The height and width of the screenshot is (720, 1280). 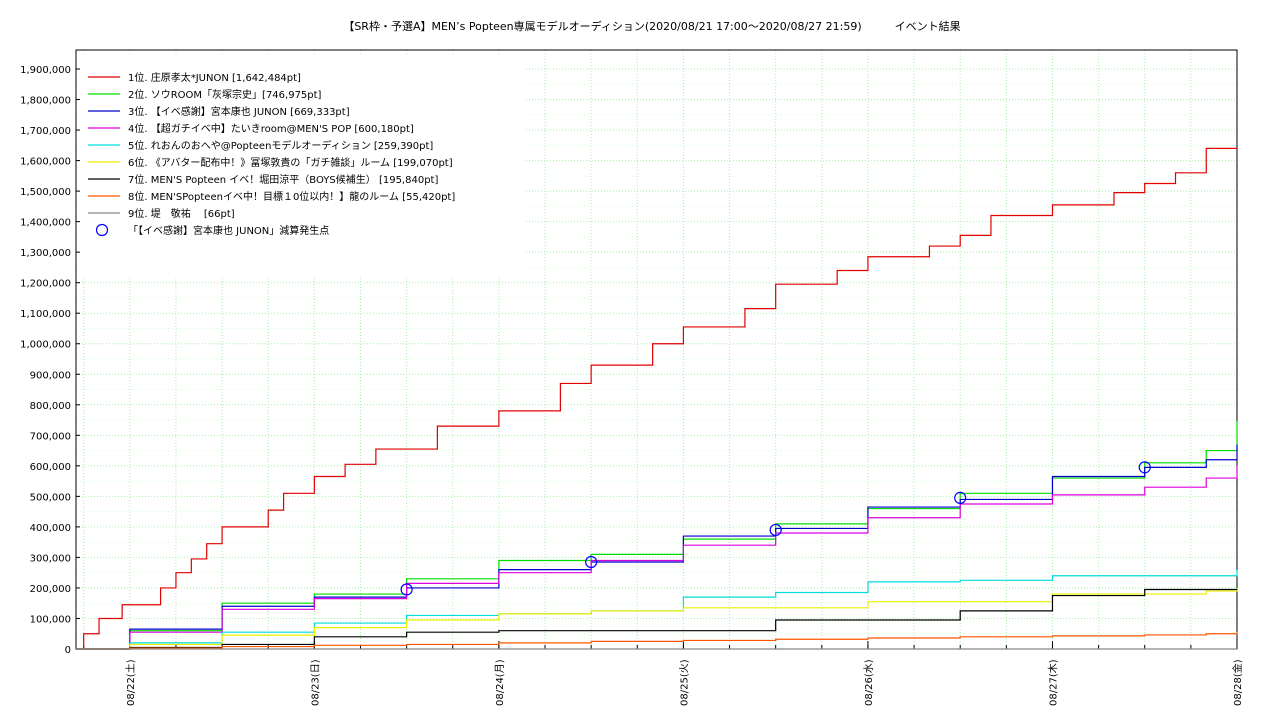 I want to click on y-tick-label: 500,000, so click(x=50, y=497).